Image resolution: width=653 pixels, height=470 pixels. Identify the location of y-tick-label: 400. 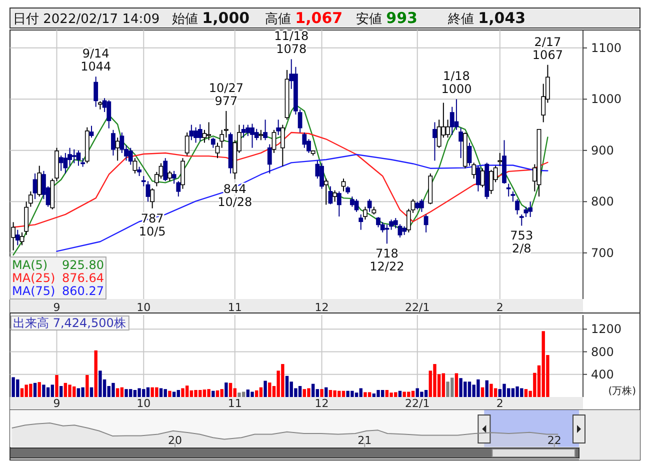
(602, 374).